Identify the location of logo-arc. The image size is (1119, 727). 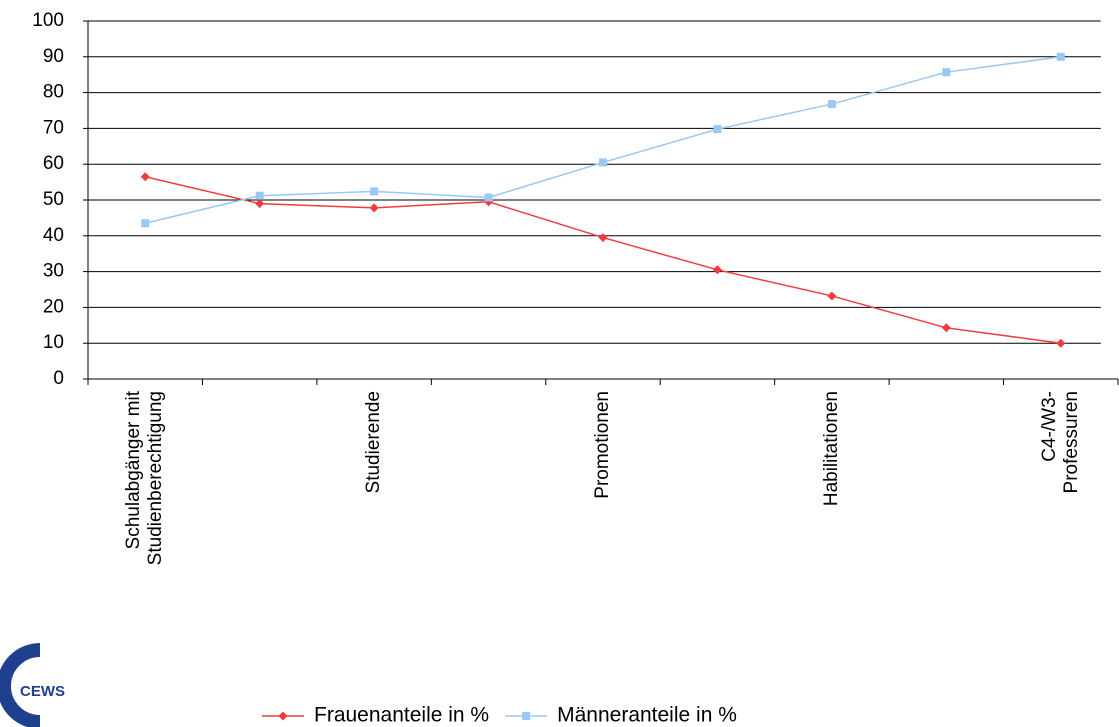
(20, 685).